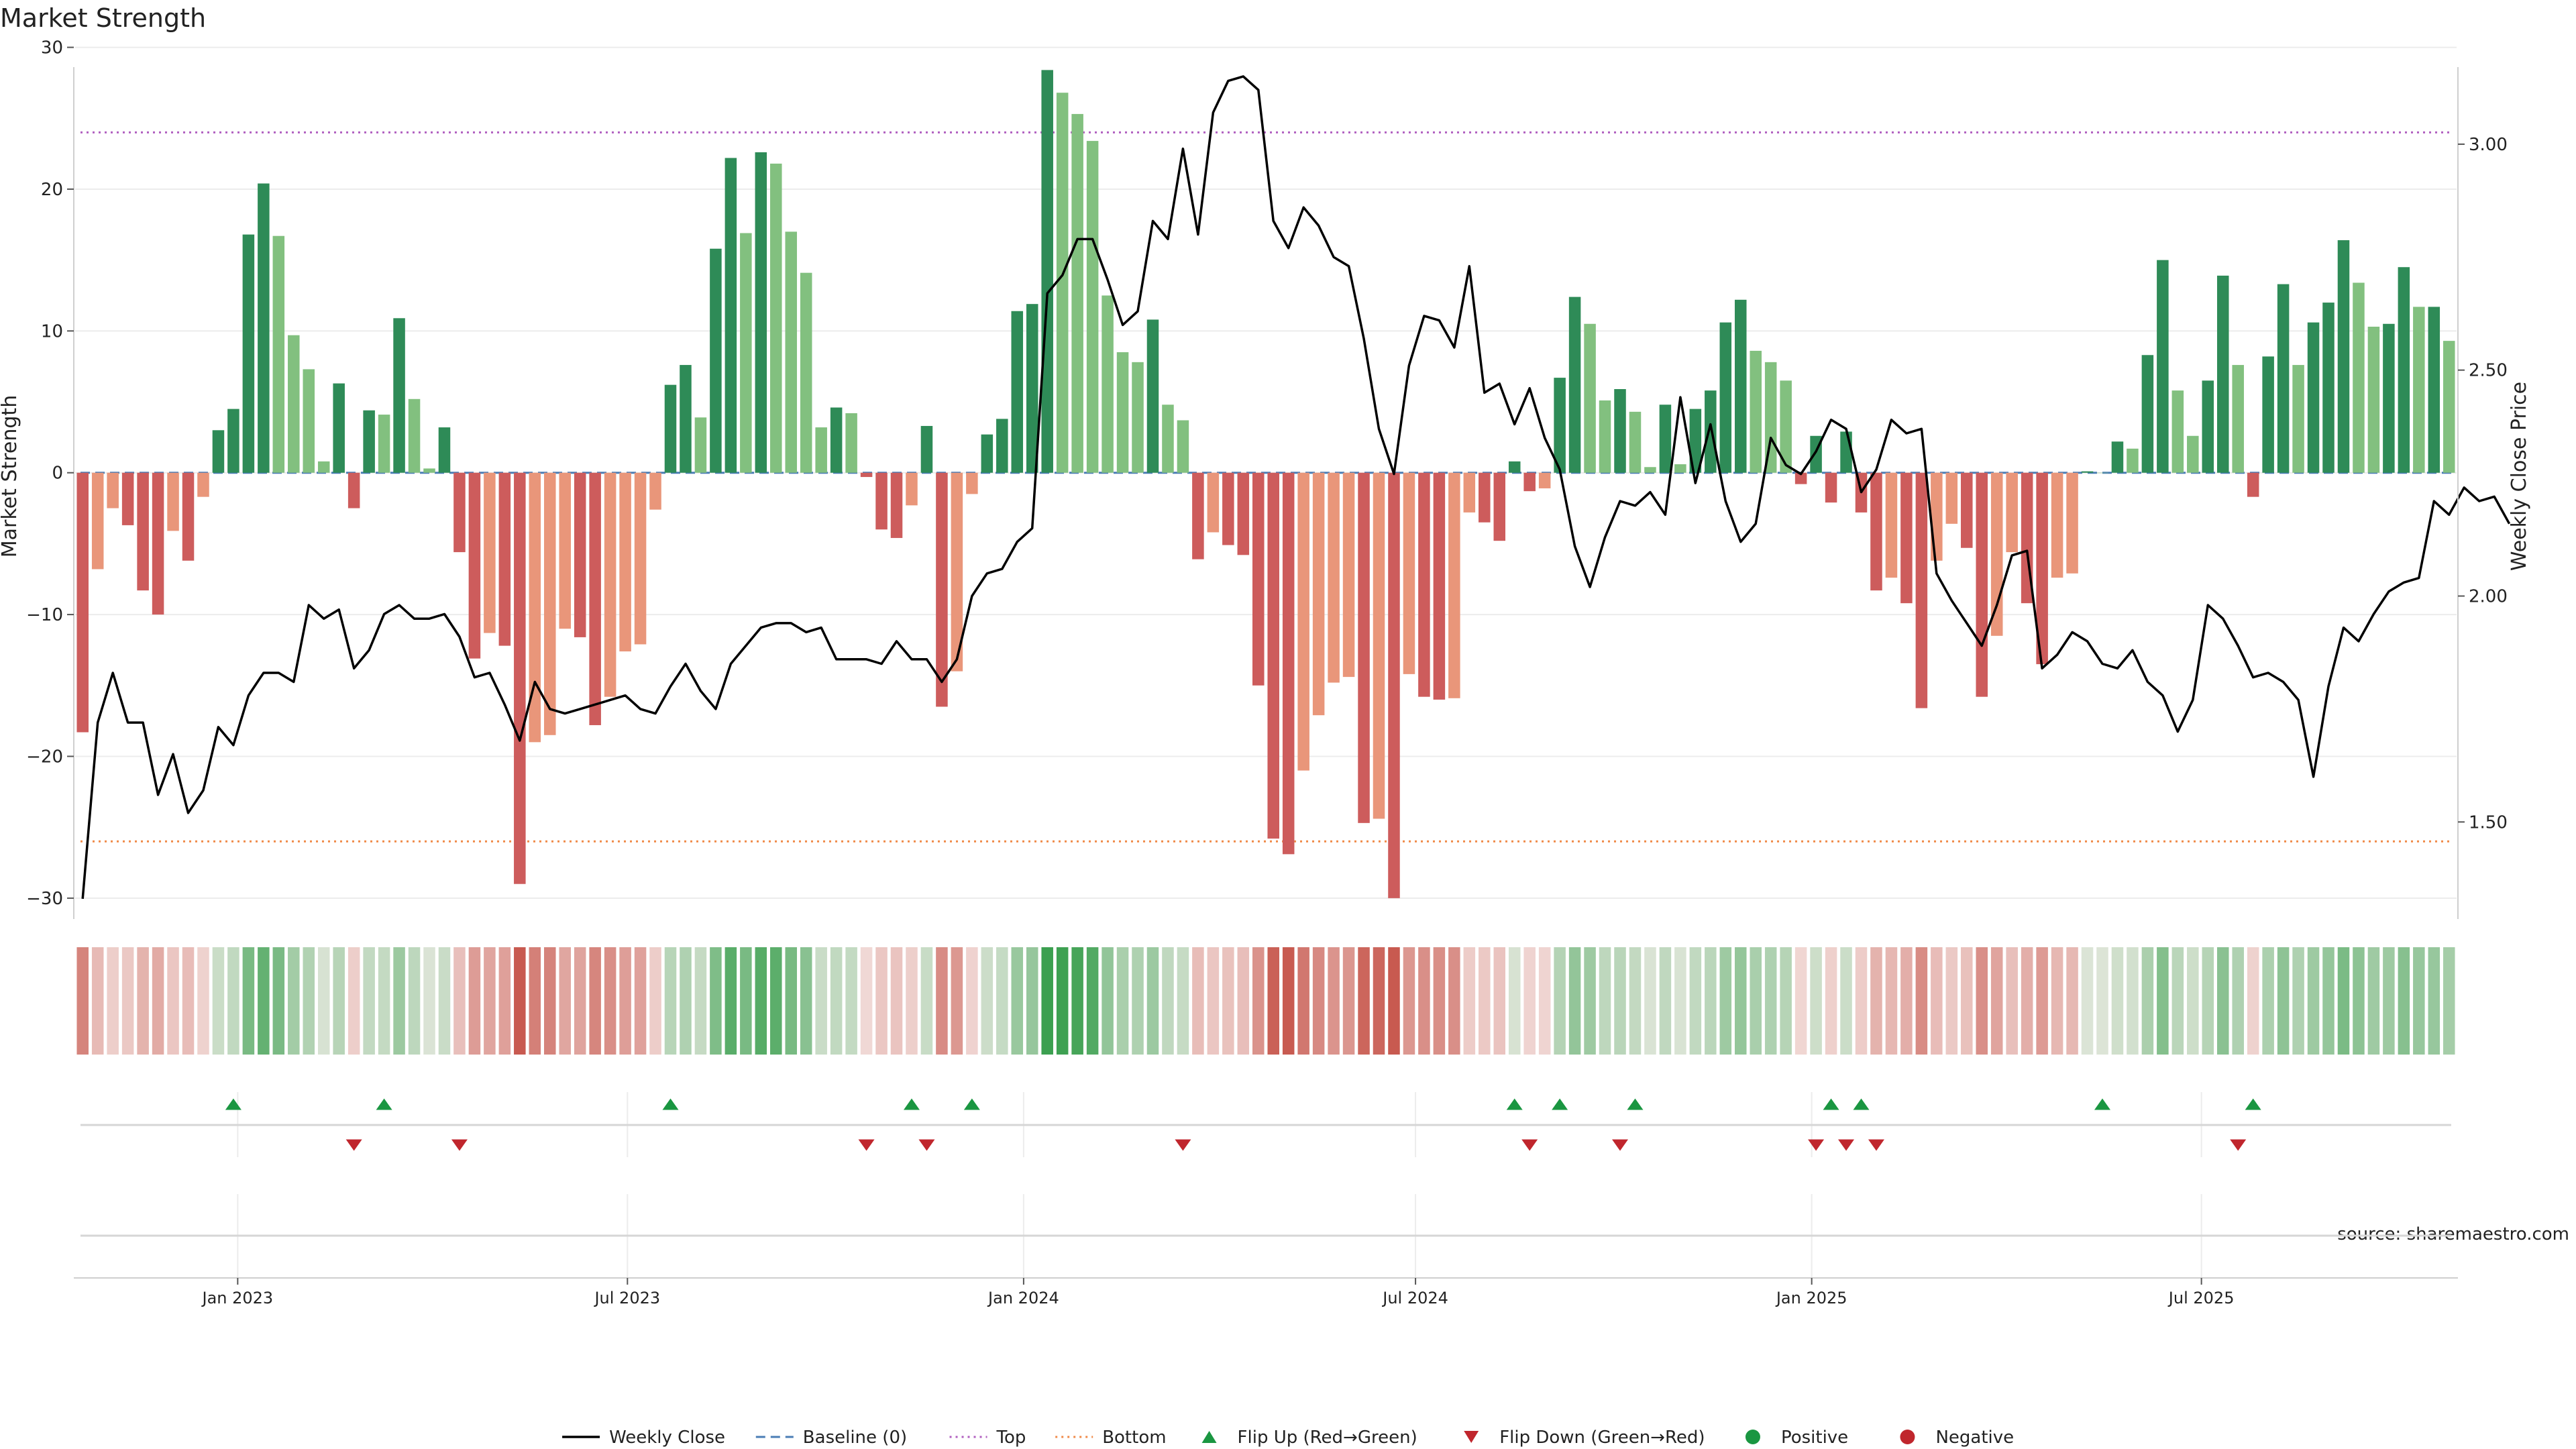 This screenshot has height=1449, width=2576. Describe the element at coordinates (44, 899) in the screenshot. I see `left-tick-label: −30` at that location.